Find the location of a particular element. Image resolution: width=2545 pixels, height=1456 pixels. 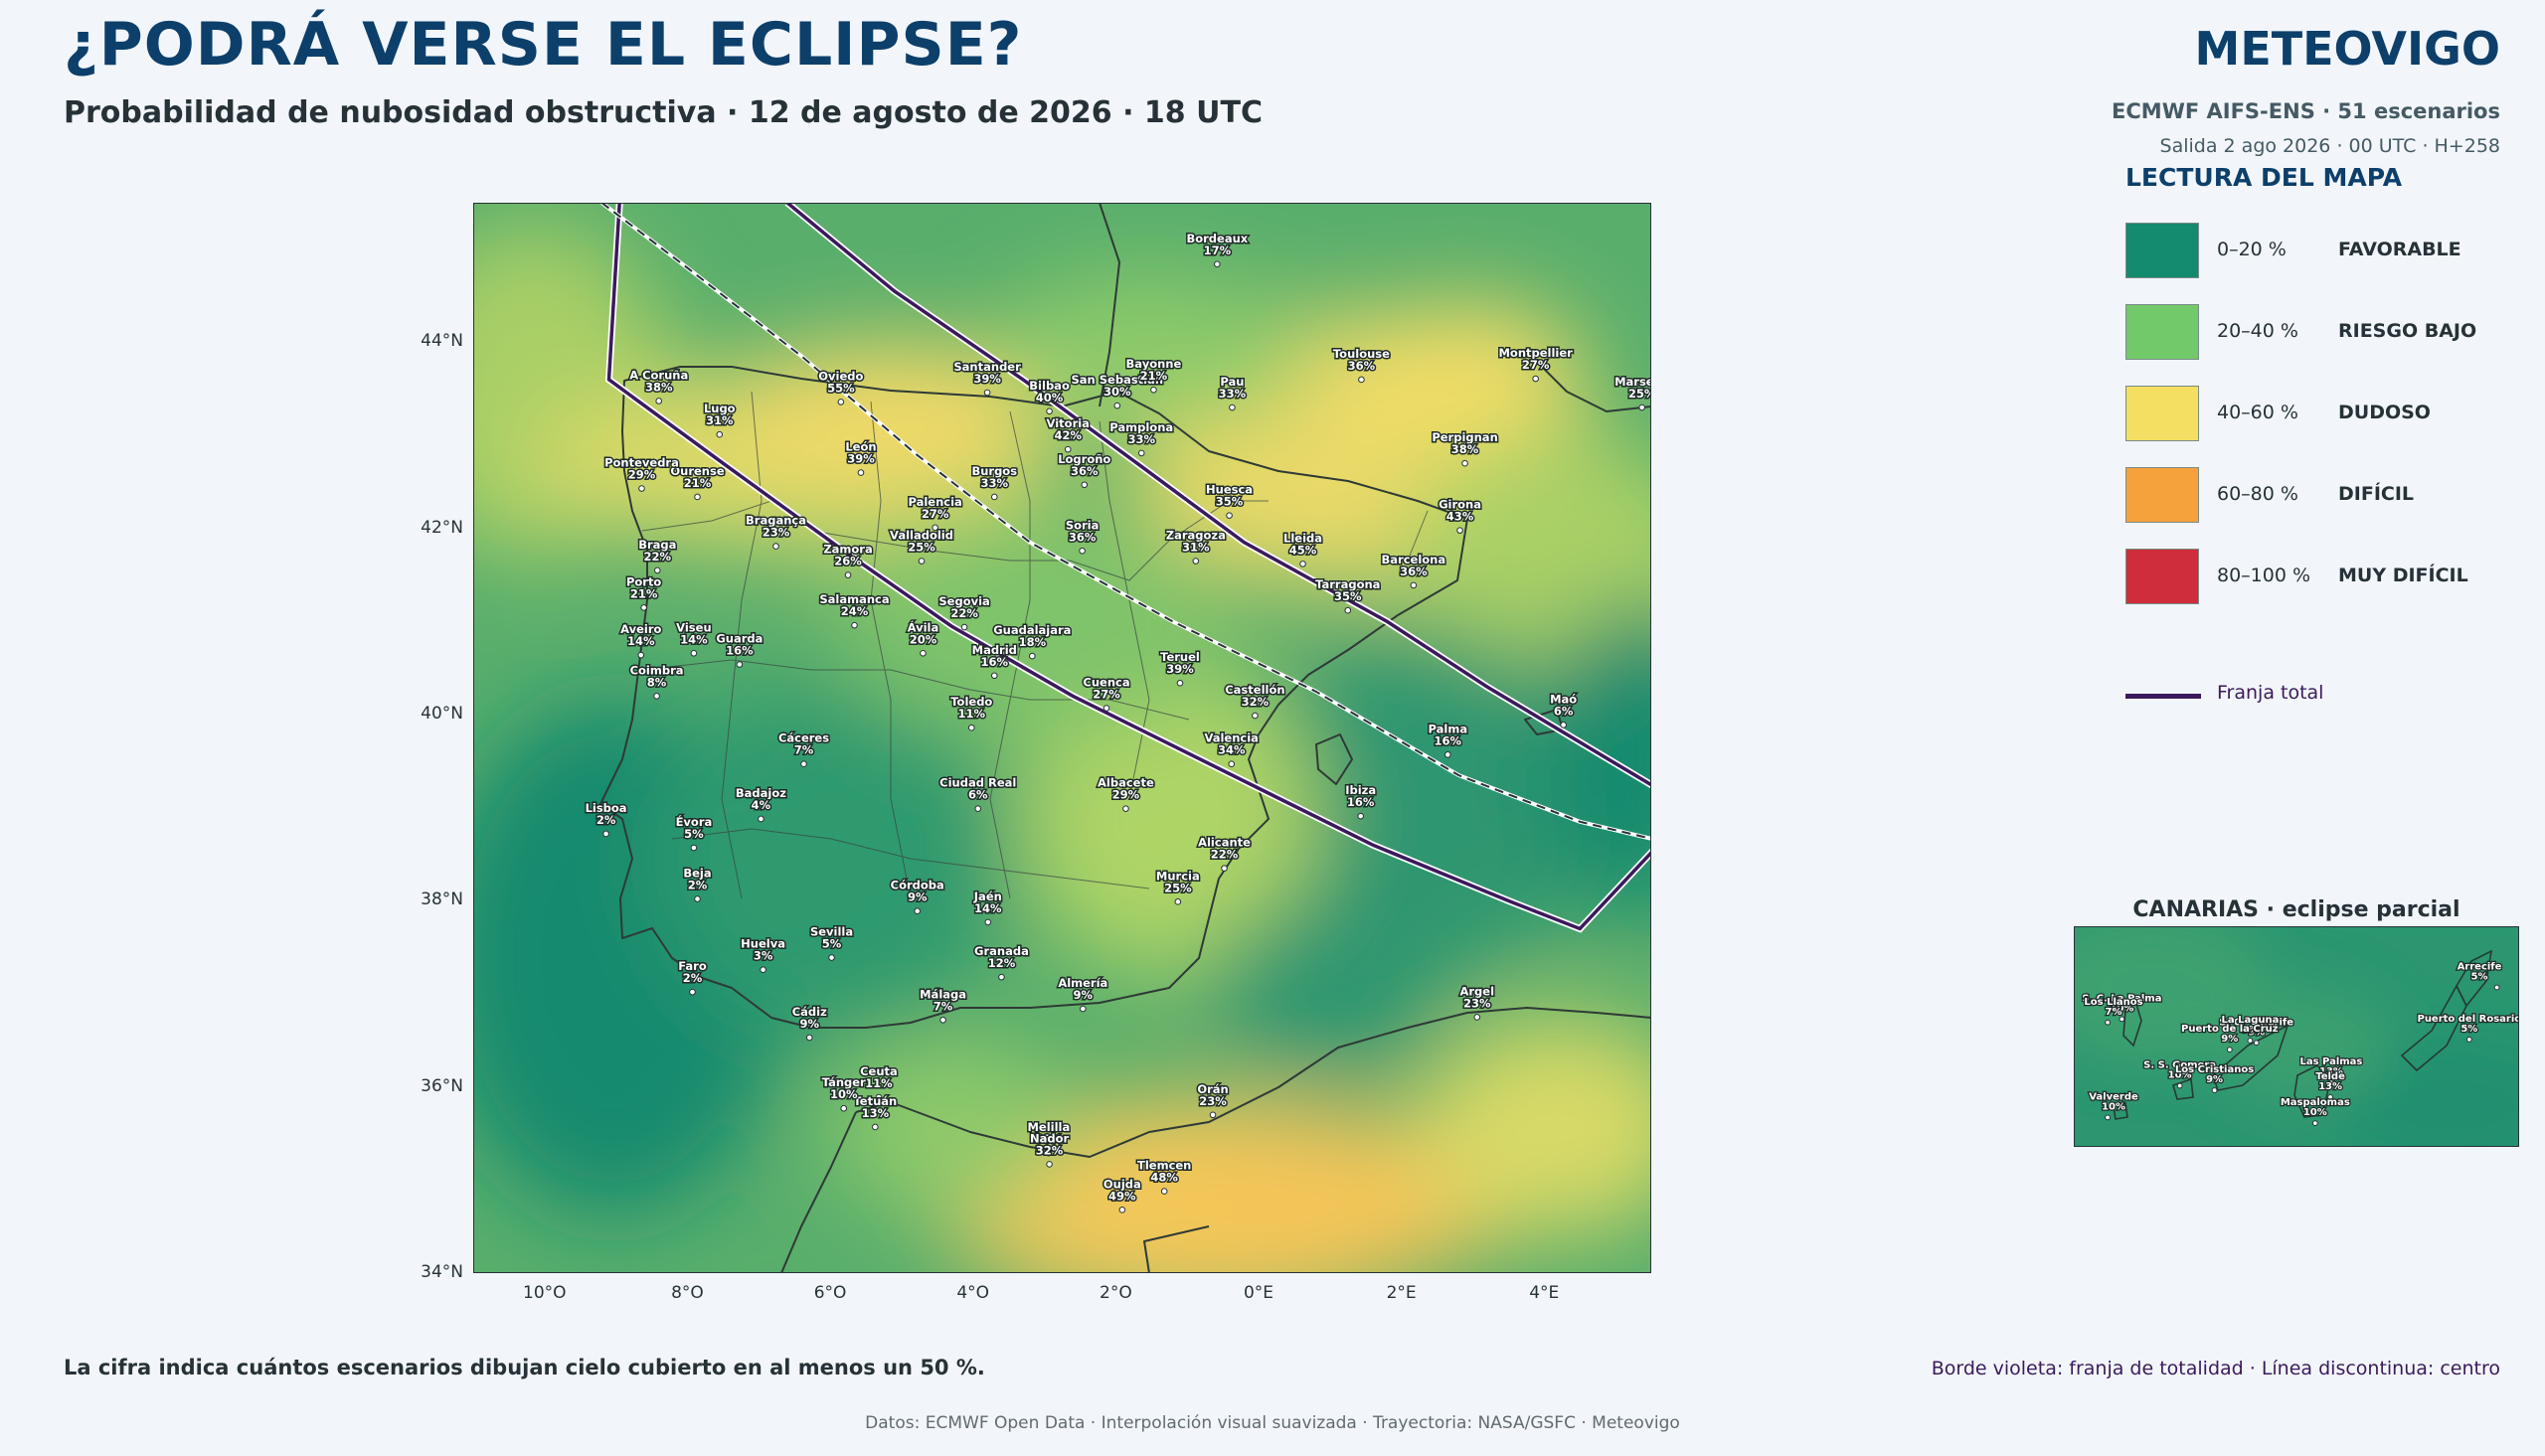

city-name: Soria is located at coordinates (1083, 525).